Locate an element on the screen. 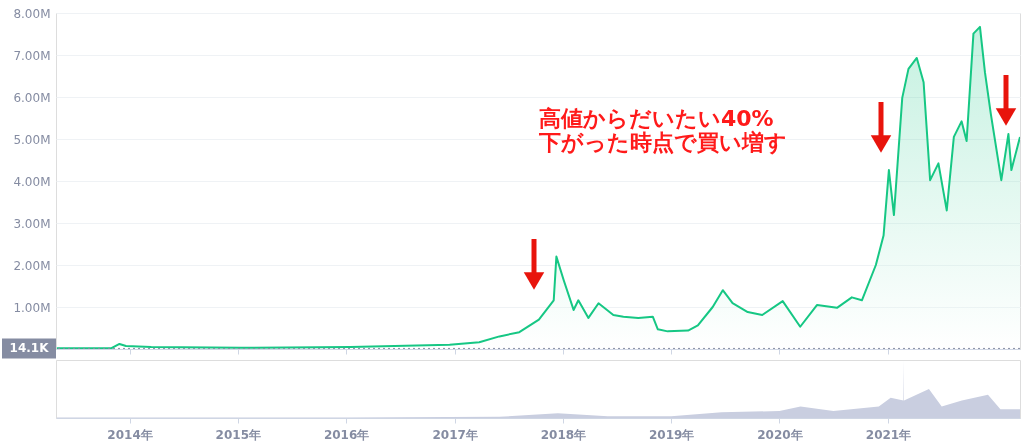 The image size is (1024, 441). x-tick-label: 2016年 is located at coordinates (346, 434).